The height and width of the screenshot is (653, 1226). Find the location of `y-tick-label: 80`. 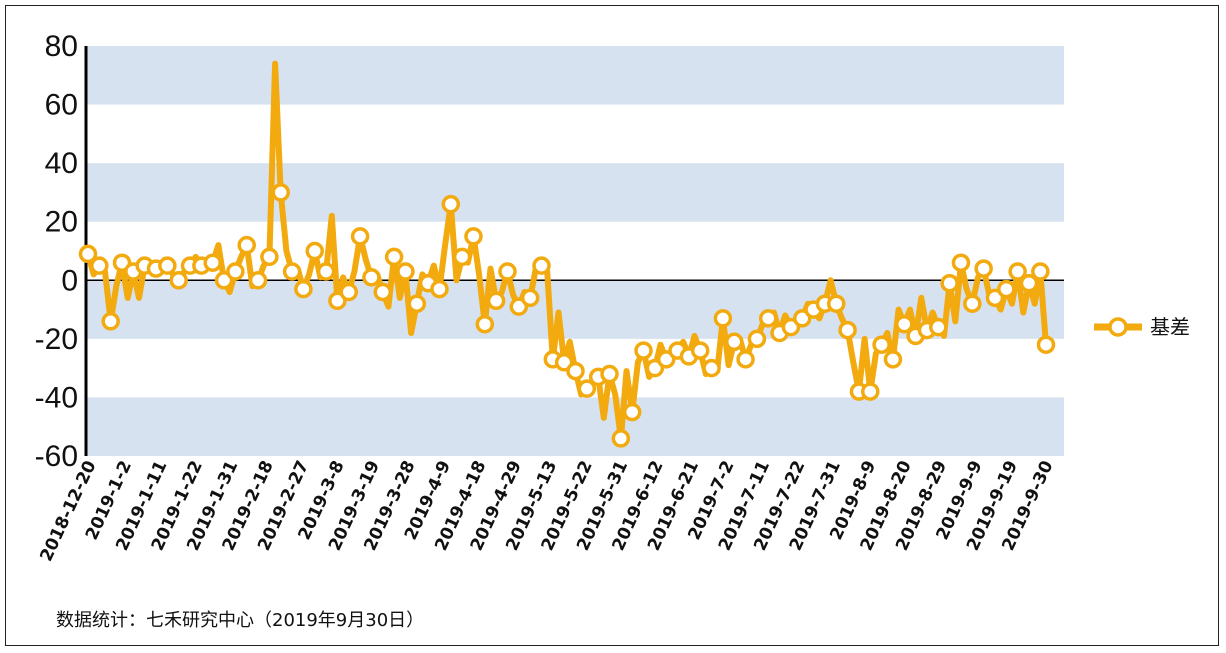

y-tick-label: 80 is located at coordinates (61, 46).